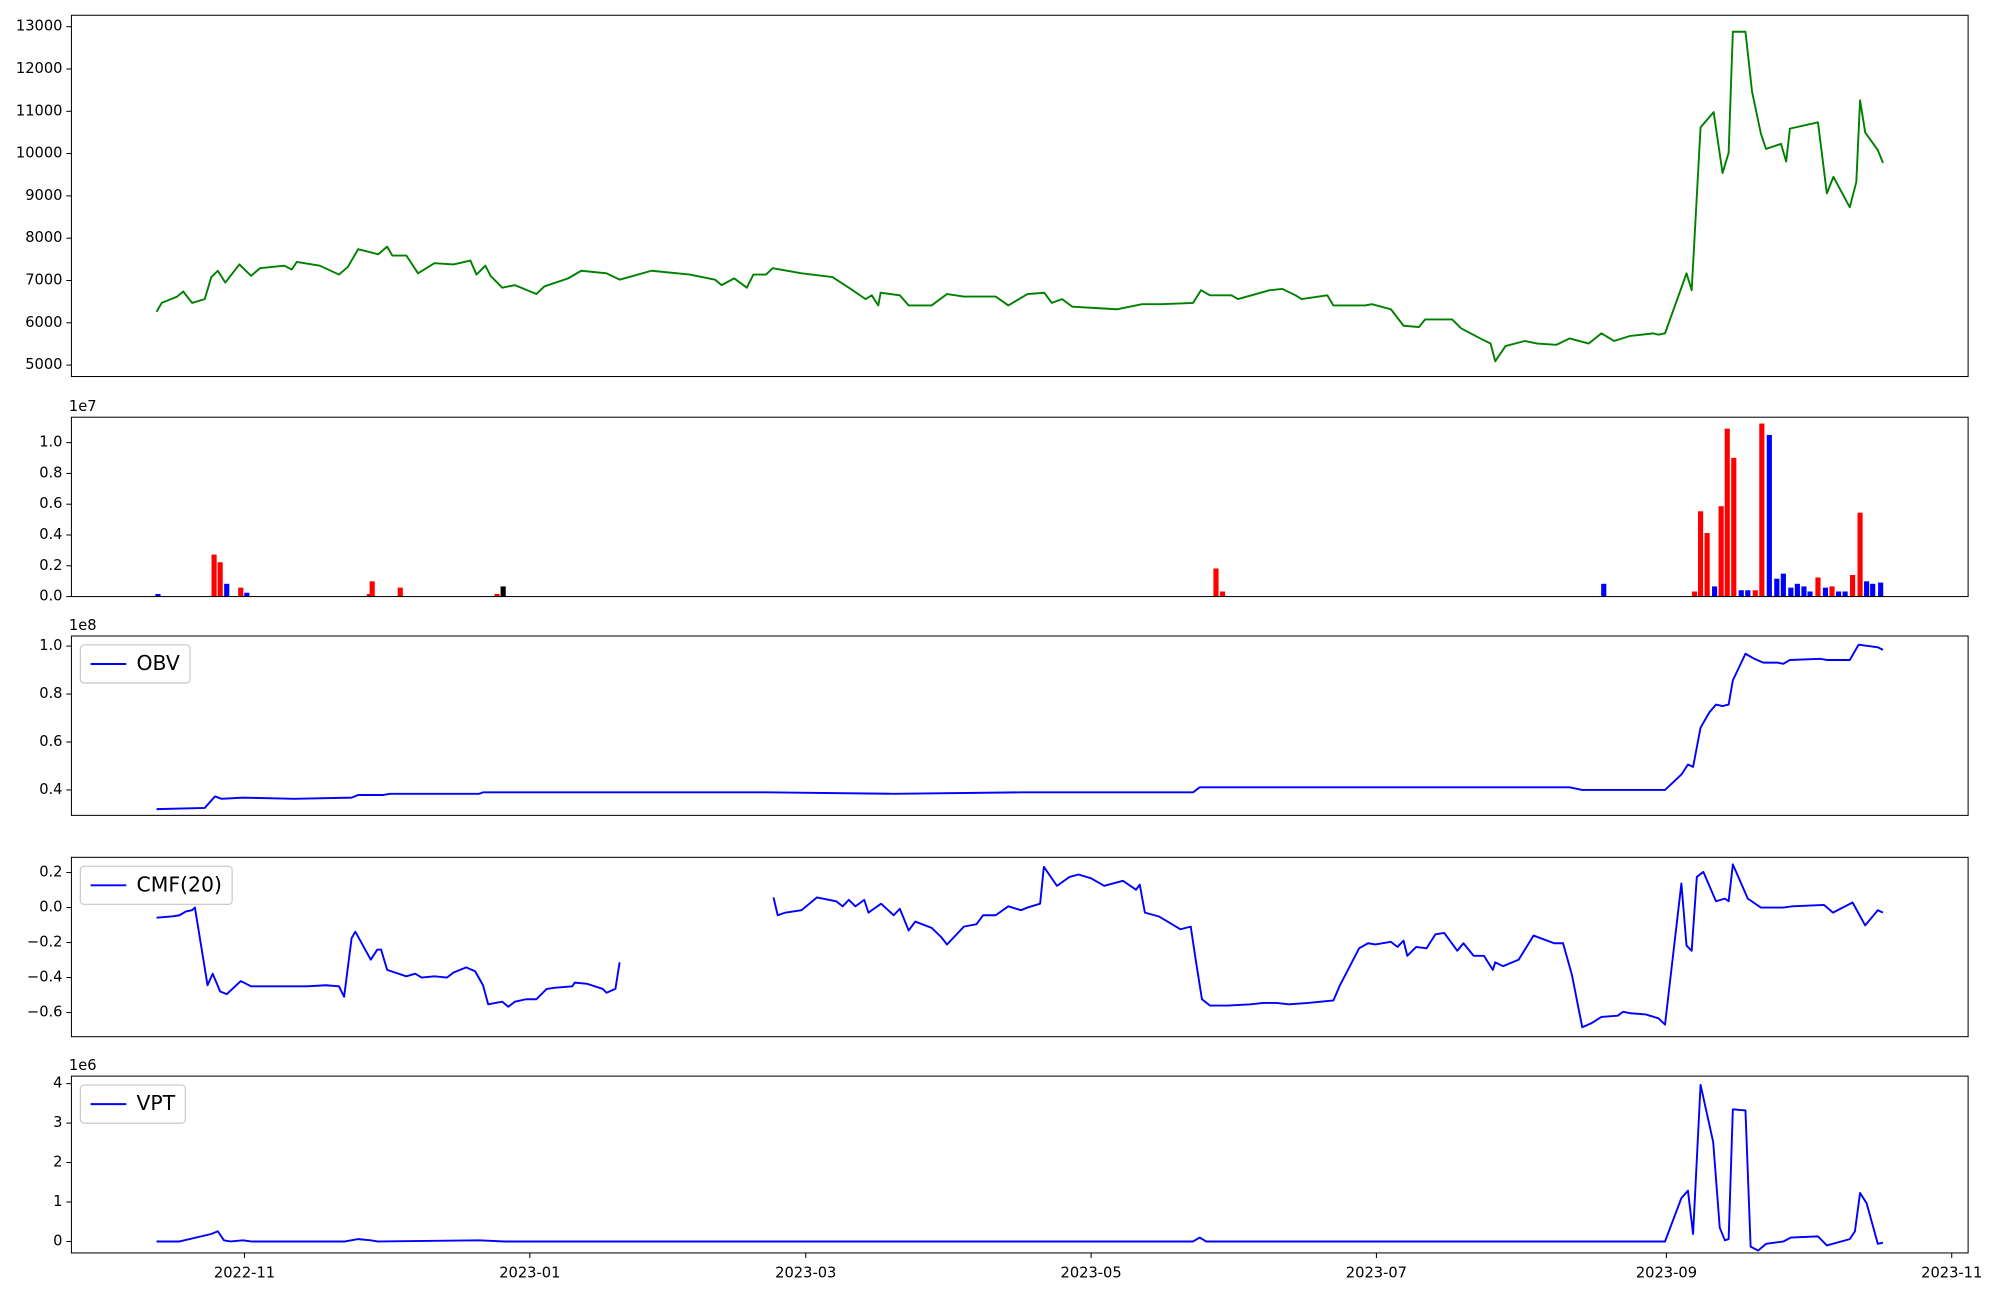 The height and width of the screenshot is (1300, 2000). What do you see at coordinates (1376, 1272) in the screenshot?
I see `x-tick-label: 2023-07` at bounding box center [1376, 1272].